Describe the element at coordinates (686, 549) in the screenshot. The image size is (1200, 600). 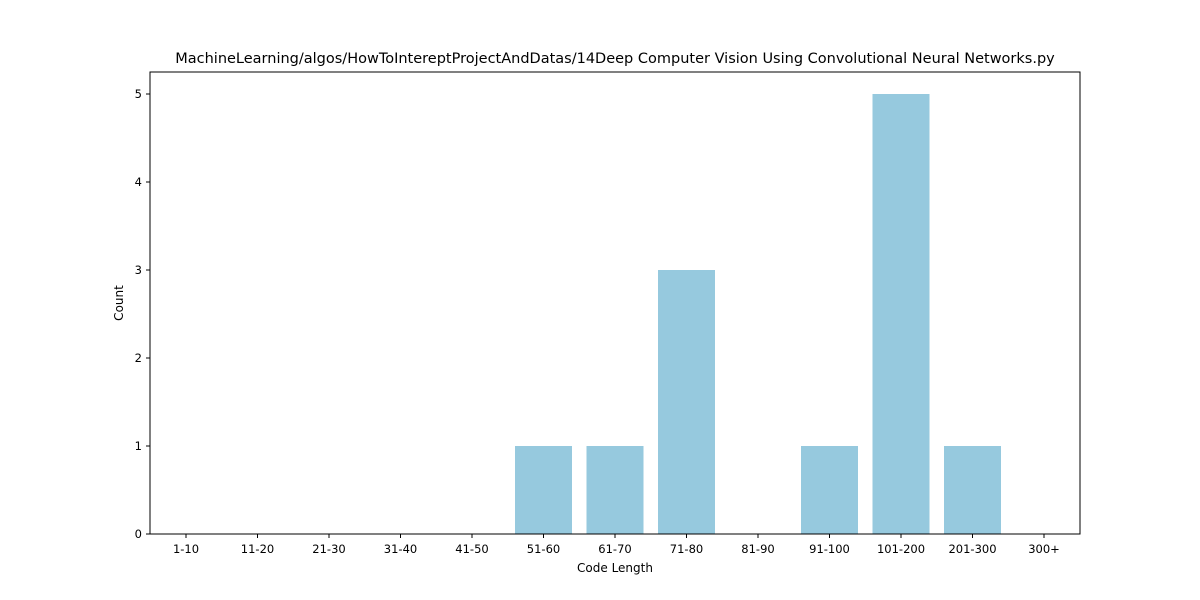
I see `x-tick-label: 71-80` at that location.